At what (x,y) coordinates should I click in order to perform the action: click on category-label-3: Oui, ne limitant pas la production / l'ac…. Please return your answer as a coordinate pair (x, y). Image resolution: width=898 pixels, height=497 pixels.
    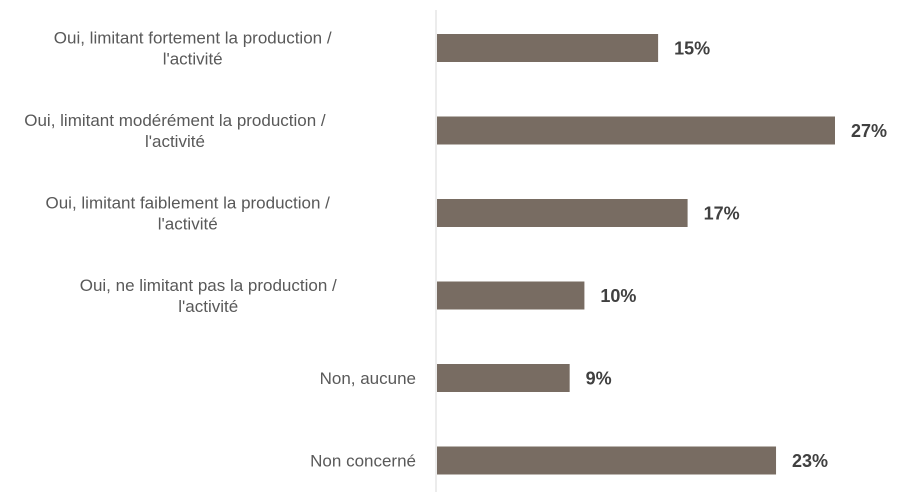
    Looking at the image, I should click on (208, 296).